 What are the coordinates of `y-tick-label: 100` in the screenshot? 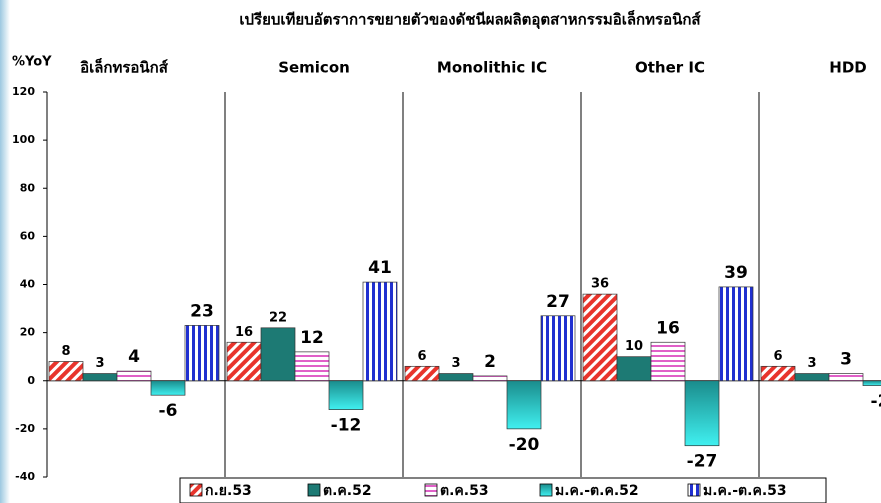 It's located at (23, 139).